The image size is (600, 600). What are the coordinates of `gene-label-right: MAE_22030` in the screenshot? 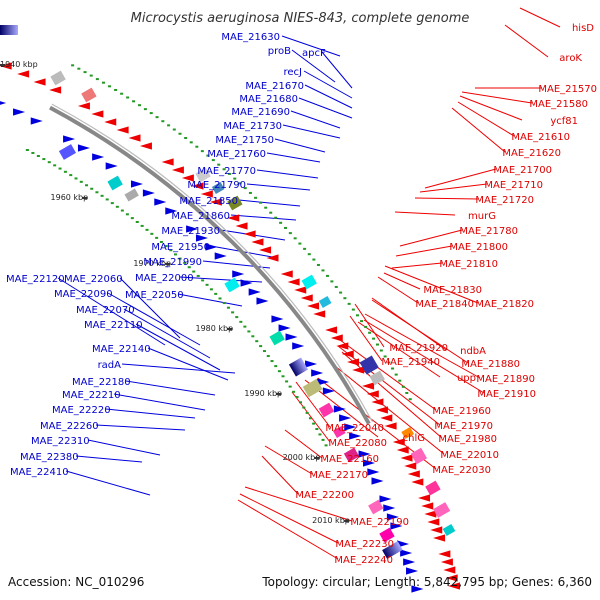 It's located at (461, 470).